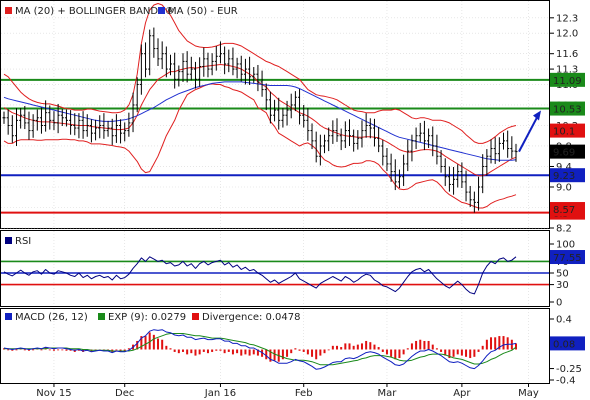 The width and height of the screenshot is (590, 400). What do you see at coordinates (8, 240) in the screenshot?
I see `legend-swatch-rsi` at bounding box center [8, 240].